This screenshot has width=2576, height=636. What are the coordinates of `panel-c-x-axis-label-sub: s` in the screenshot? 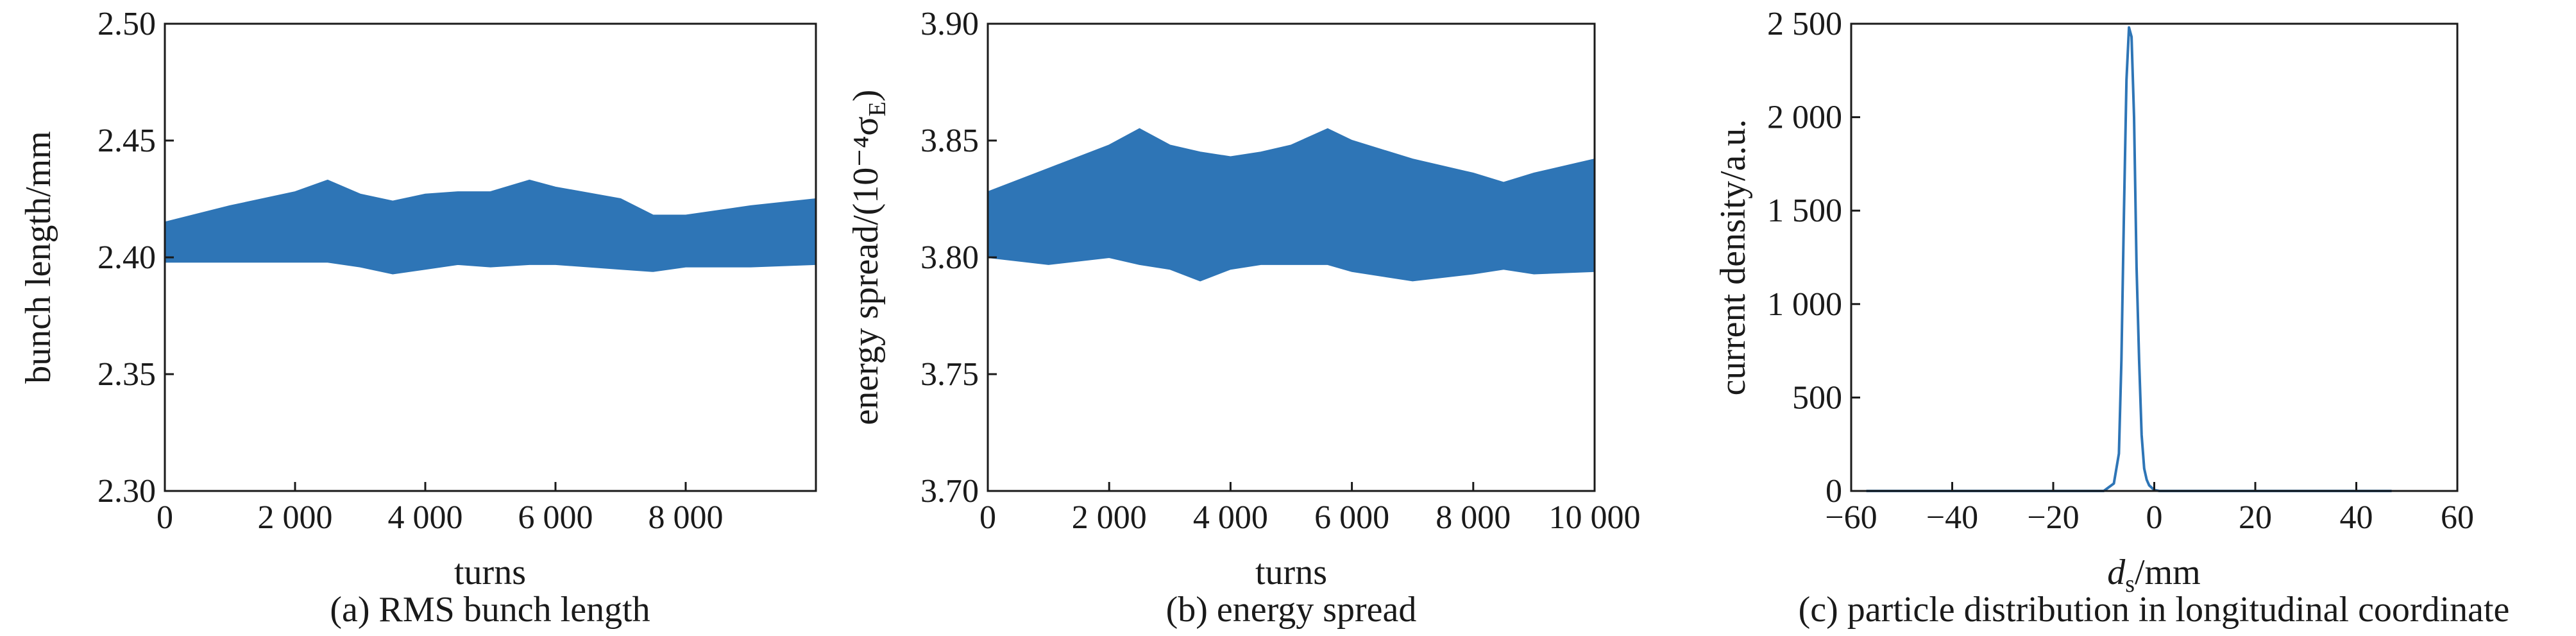 It's located at (2130, 584).